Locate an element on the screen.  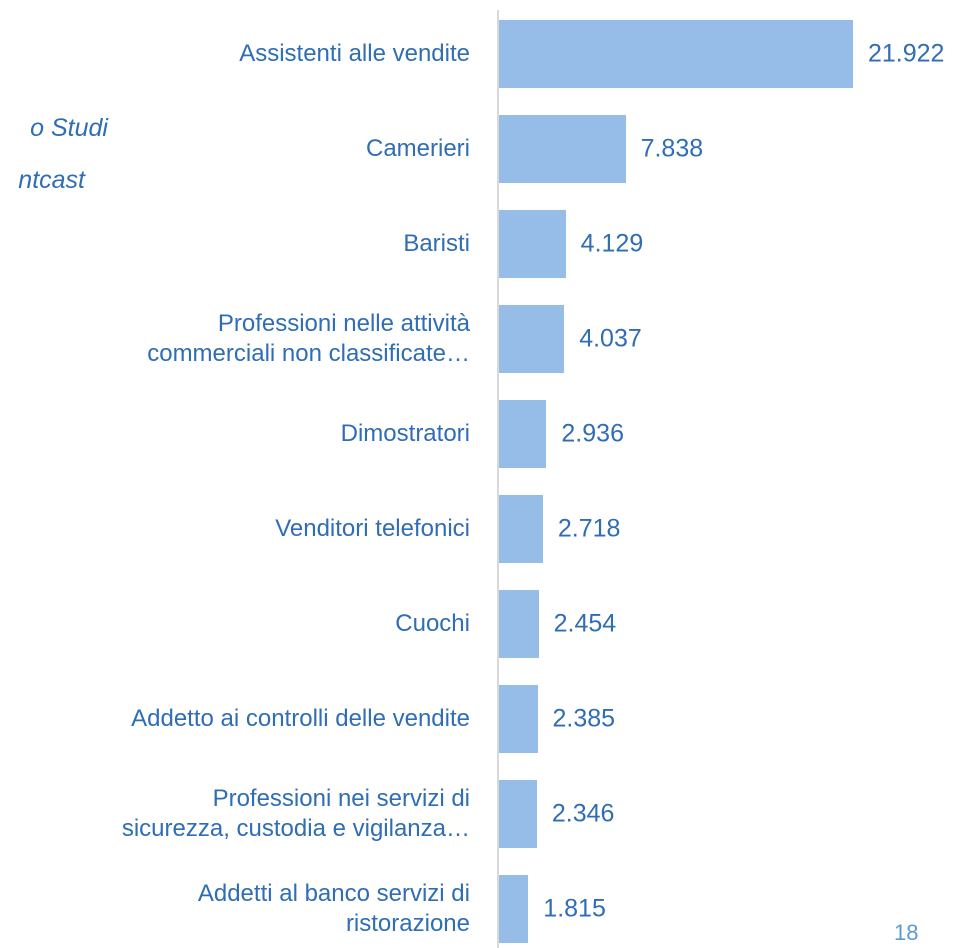
category-label: Camerieri is located at coordinates (417, 148).